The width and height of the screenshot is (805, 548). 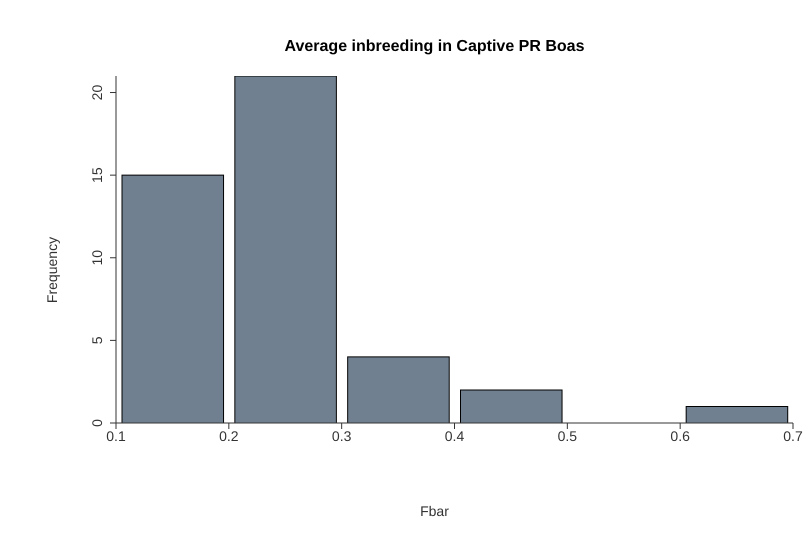 What do you see at coordinates (454, 436) in the screenshot?
I see `x-tick-label: 0.4` at bounding box center [454, 436].